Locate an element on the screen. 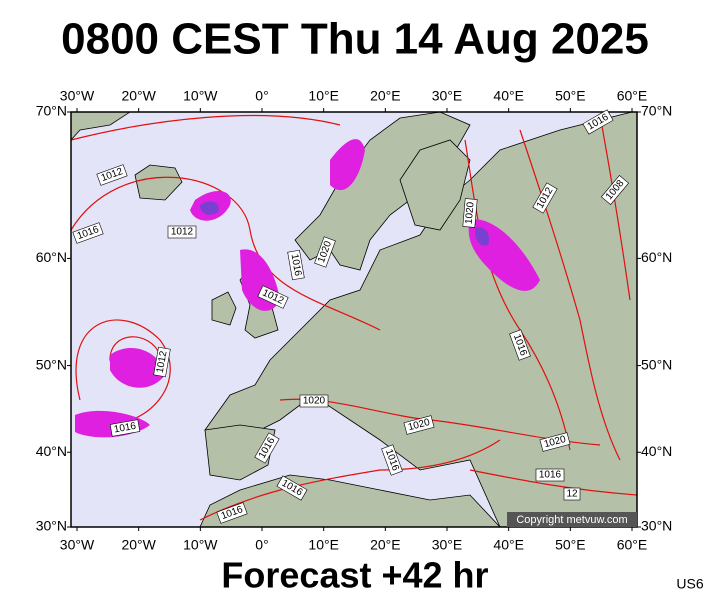 This screenshot has width=711, height=600. isobar-label: 12 is located at coordinates (572, 494).